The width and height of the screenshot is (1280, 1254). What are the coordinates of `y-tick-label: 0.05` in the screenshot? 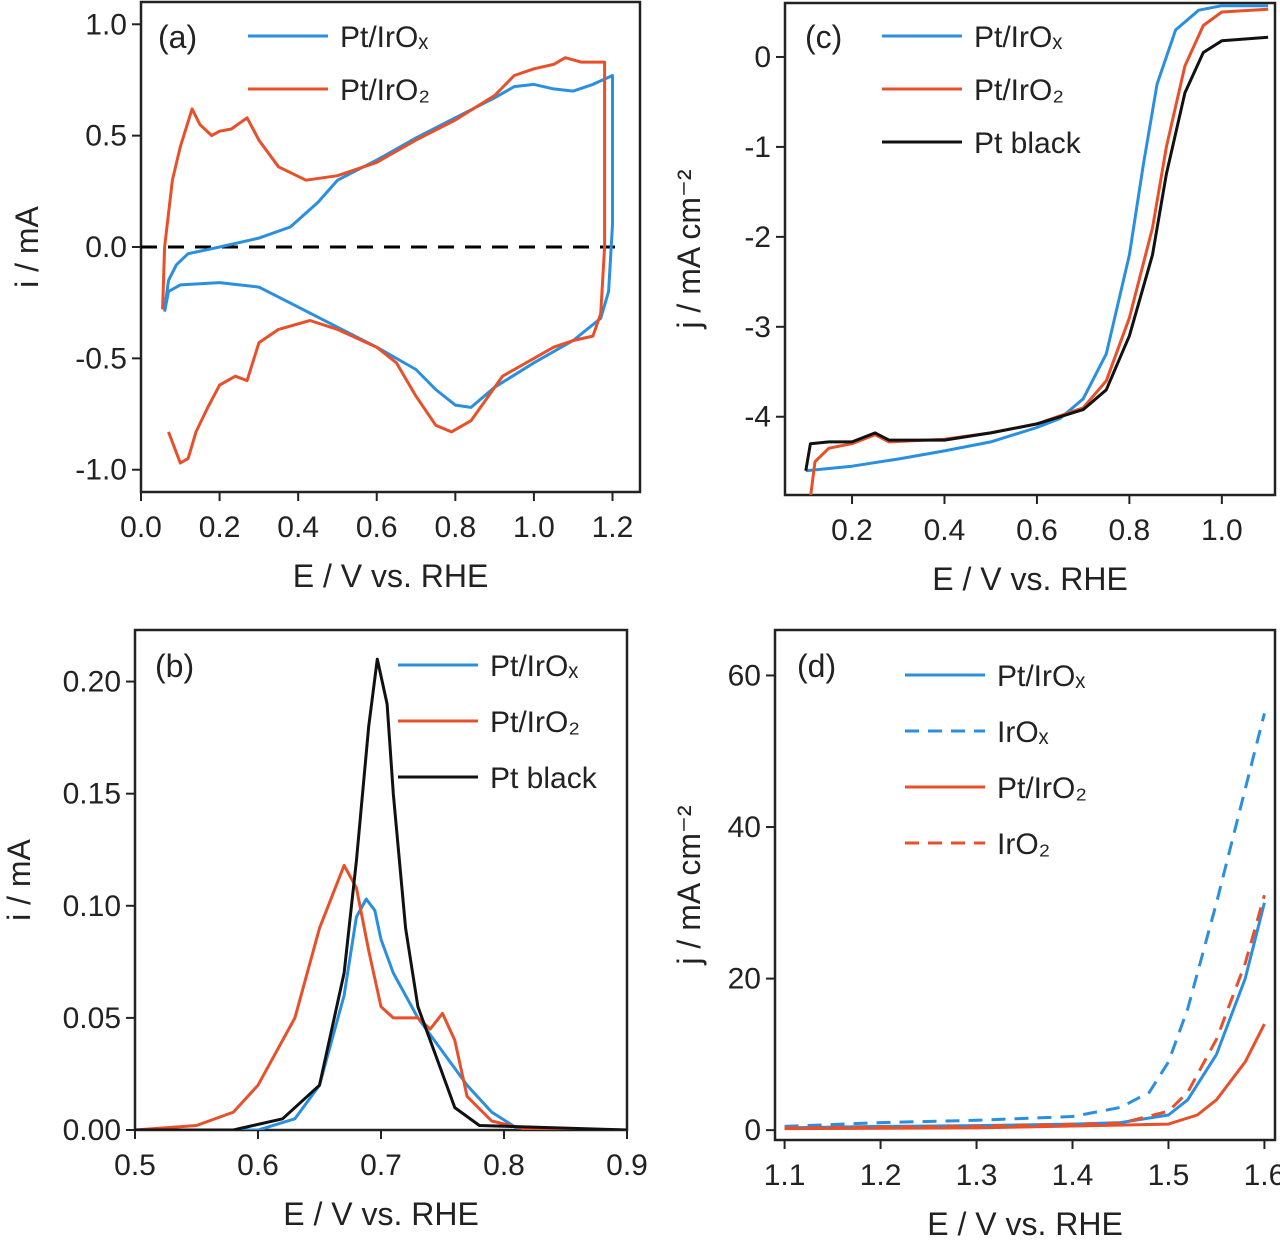 It's located at (92, 1018).